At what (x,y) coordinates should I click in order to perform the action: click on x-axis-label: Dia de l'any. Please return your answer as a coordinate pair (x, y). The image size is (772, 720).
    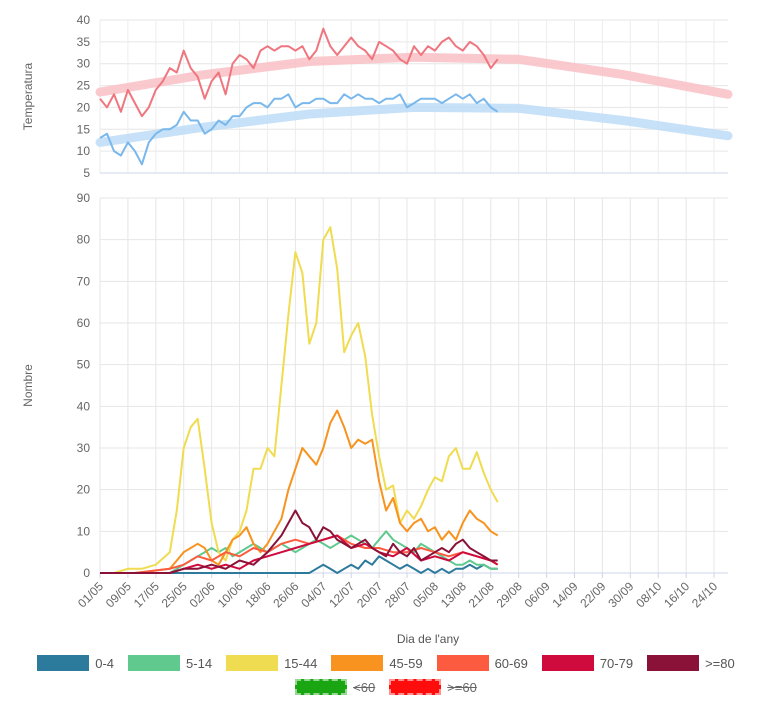
    Looking at the image, I should click on (428, 639).